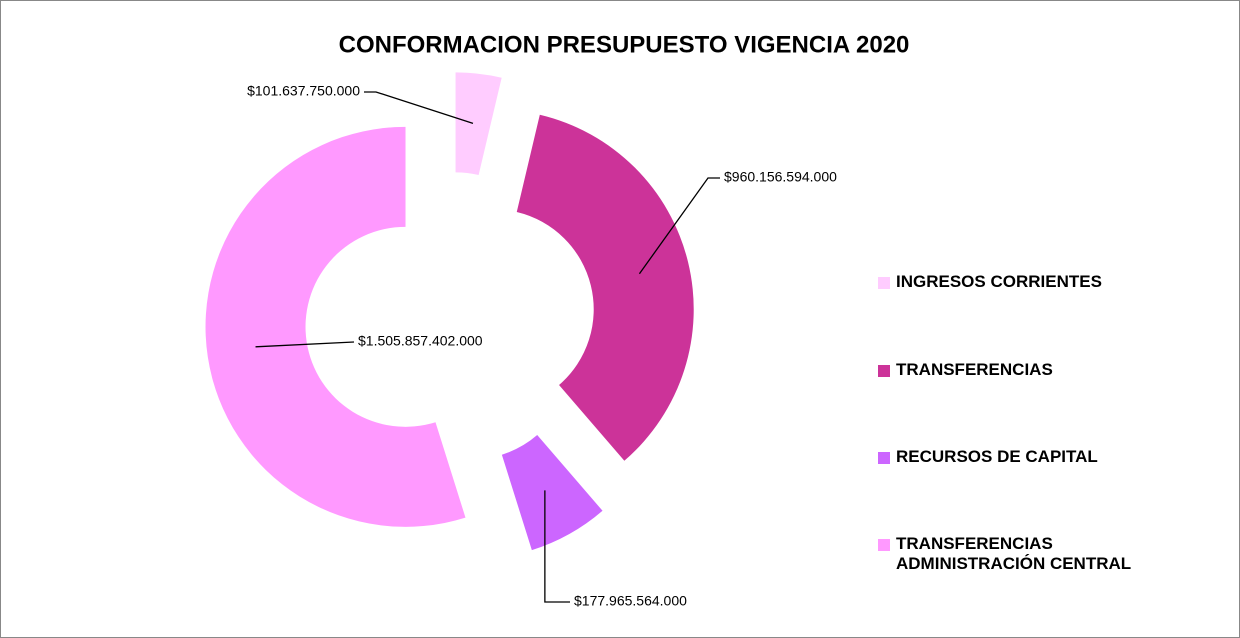  I want to click on data-label: $960.156.594.000, so click(780, 177).